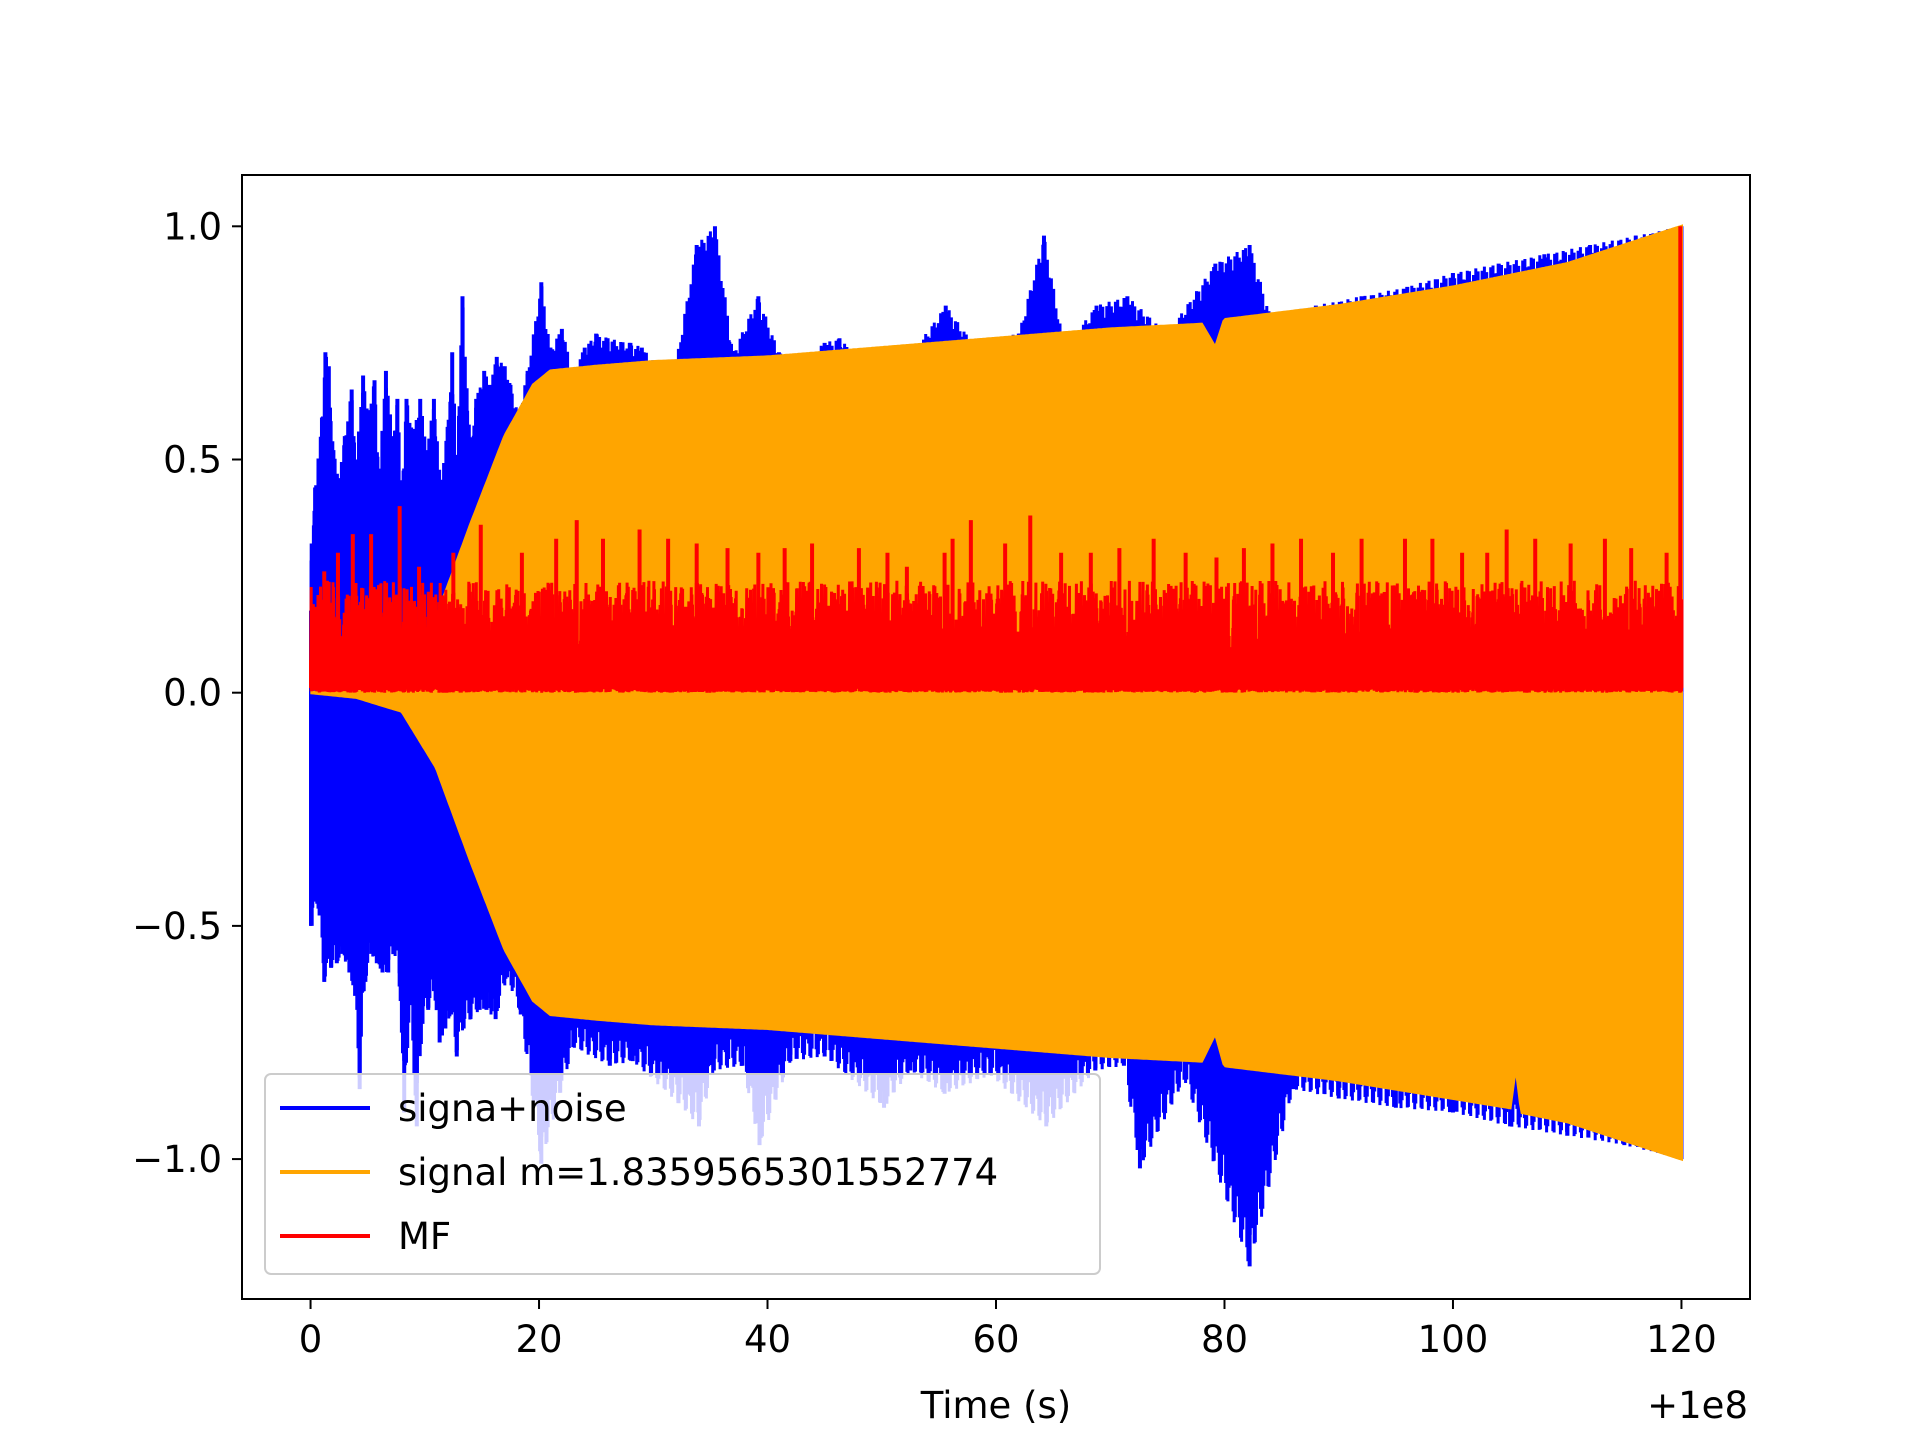 Image resolution: width=1920 pixels, height=1440 pixels. Describe the element at coordinates (177, 926) in the screenshot. I see `y-tick-label: −0.5` at that location.